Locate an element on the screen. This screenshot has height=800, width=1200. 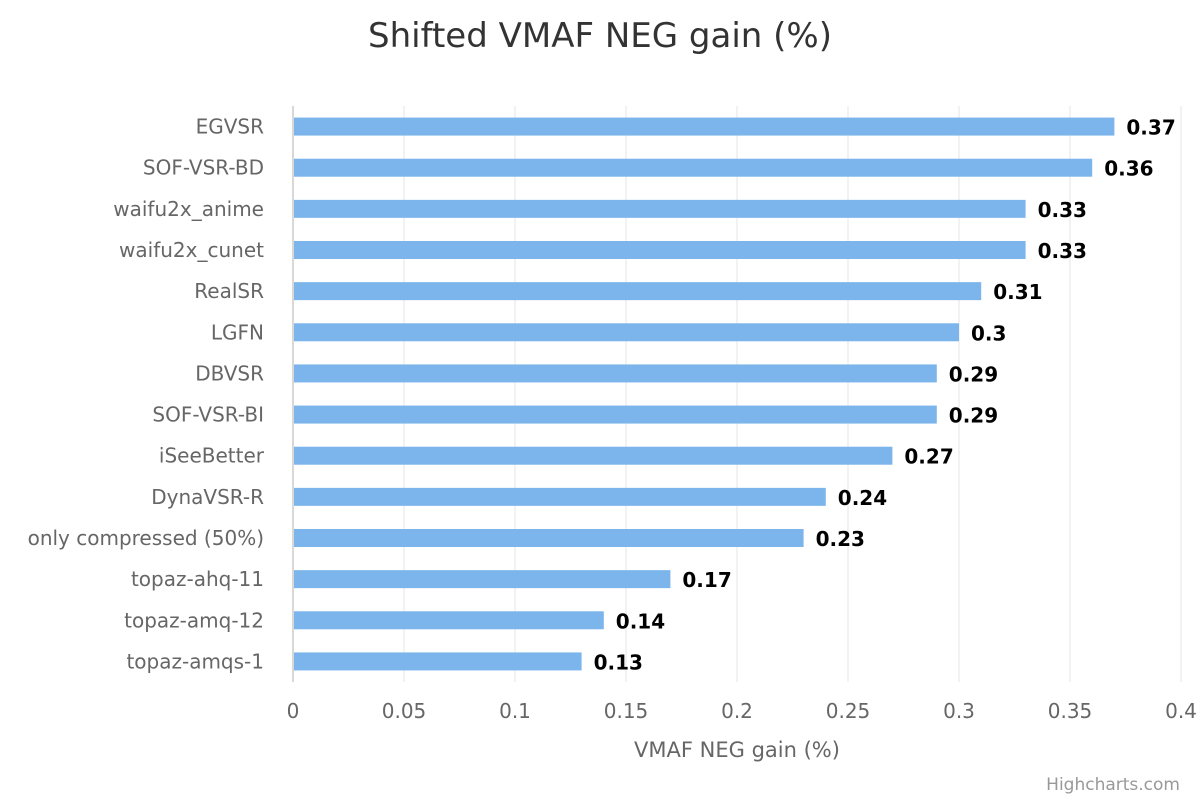
data-label: 0.23 is located at coordinates (840, 539).